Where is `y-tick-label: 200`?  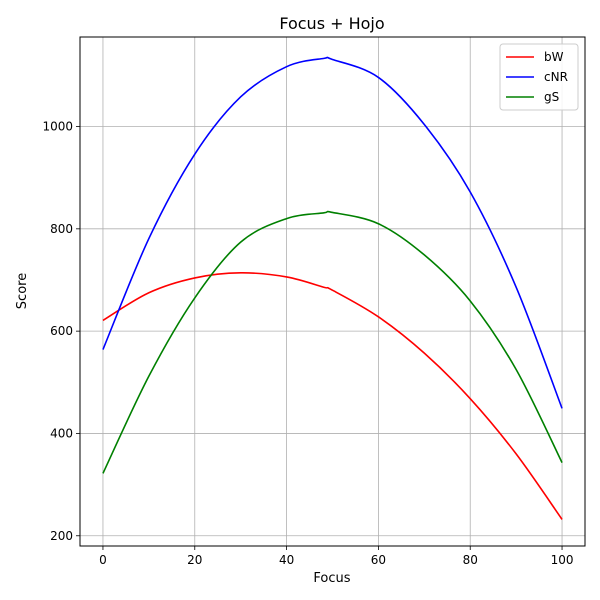 y-tick-label: 200 is located at coordinates (61, 536).